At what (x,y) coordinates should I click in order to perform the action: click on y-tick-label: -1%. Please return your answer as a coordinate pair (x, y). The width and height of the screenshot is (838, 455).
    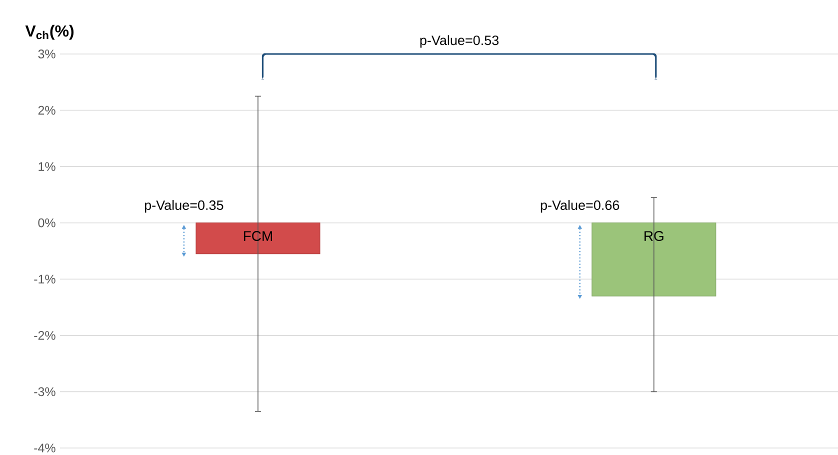
    Looking at the image, I should click on (45, 279).